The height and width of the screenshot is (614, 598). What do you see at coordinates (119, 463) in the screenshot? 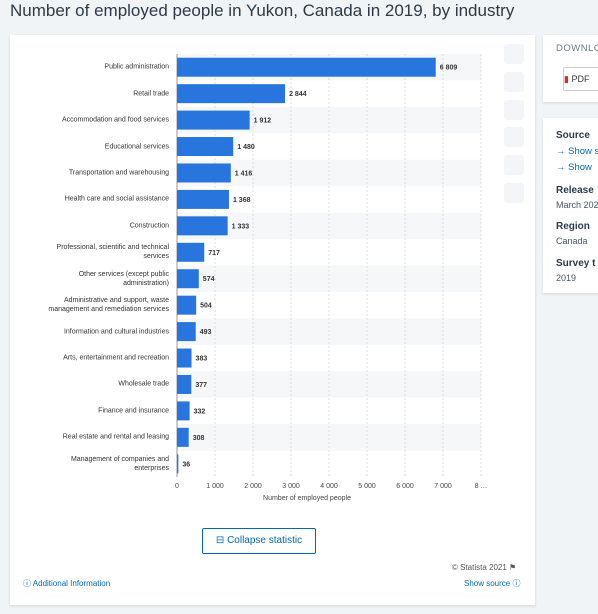
I see `category-label: Management of companies and enterprises` at bounding box center [119, 463].